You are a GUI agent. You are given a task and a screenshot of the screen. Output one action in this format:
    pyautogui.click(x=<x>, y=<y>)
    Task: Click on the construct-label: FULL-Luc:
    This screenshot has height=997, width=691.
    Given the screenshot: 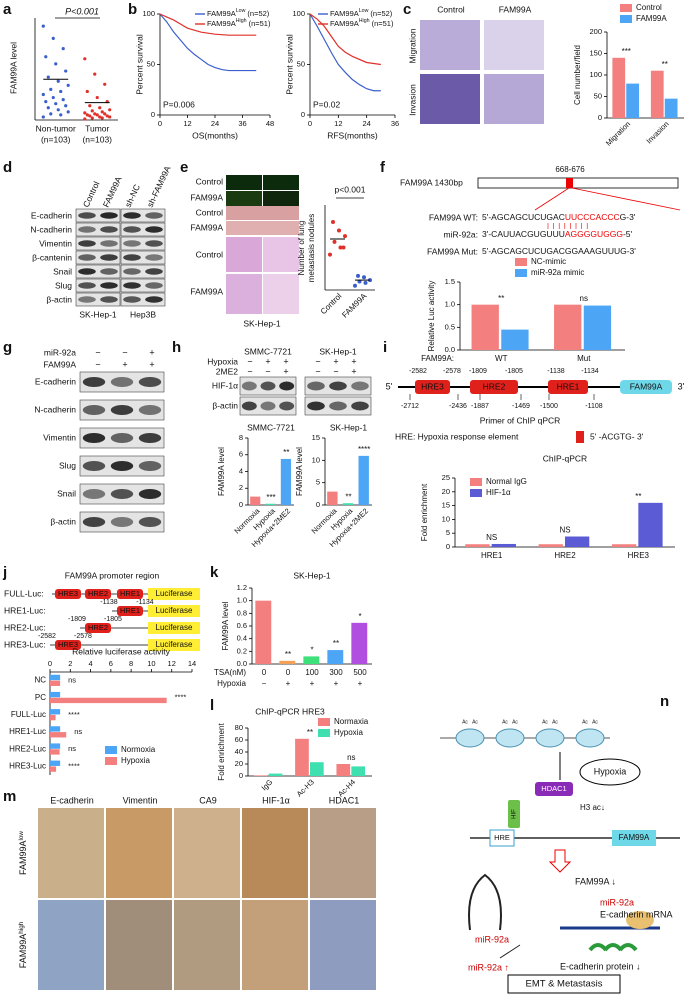 What is the action you would take?
    pyautogui.click(x=24, y=593)
    